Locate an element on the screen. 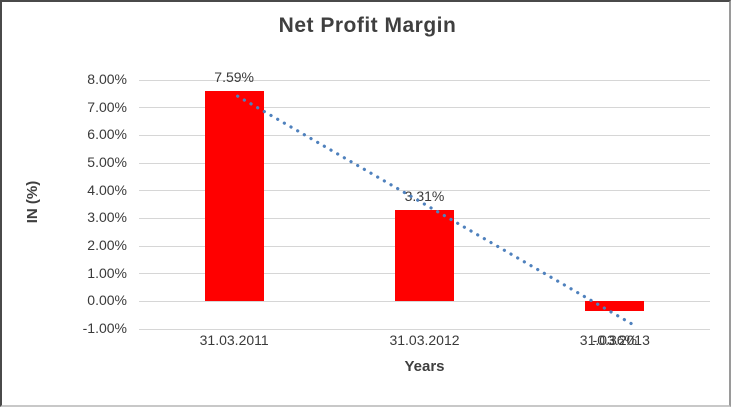  y-tick-label: 1.00% is located at coordinates (107, 272).